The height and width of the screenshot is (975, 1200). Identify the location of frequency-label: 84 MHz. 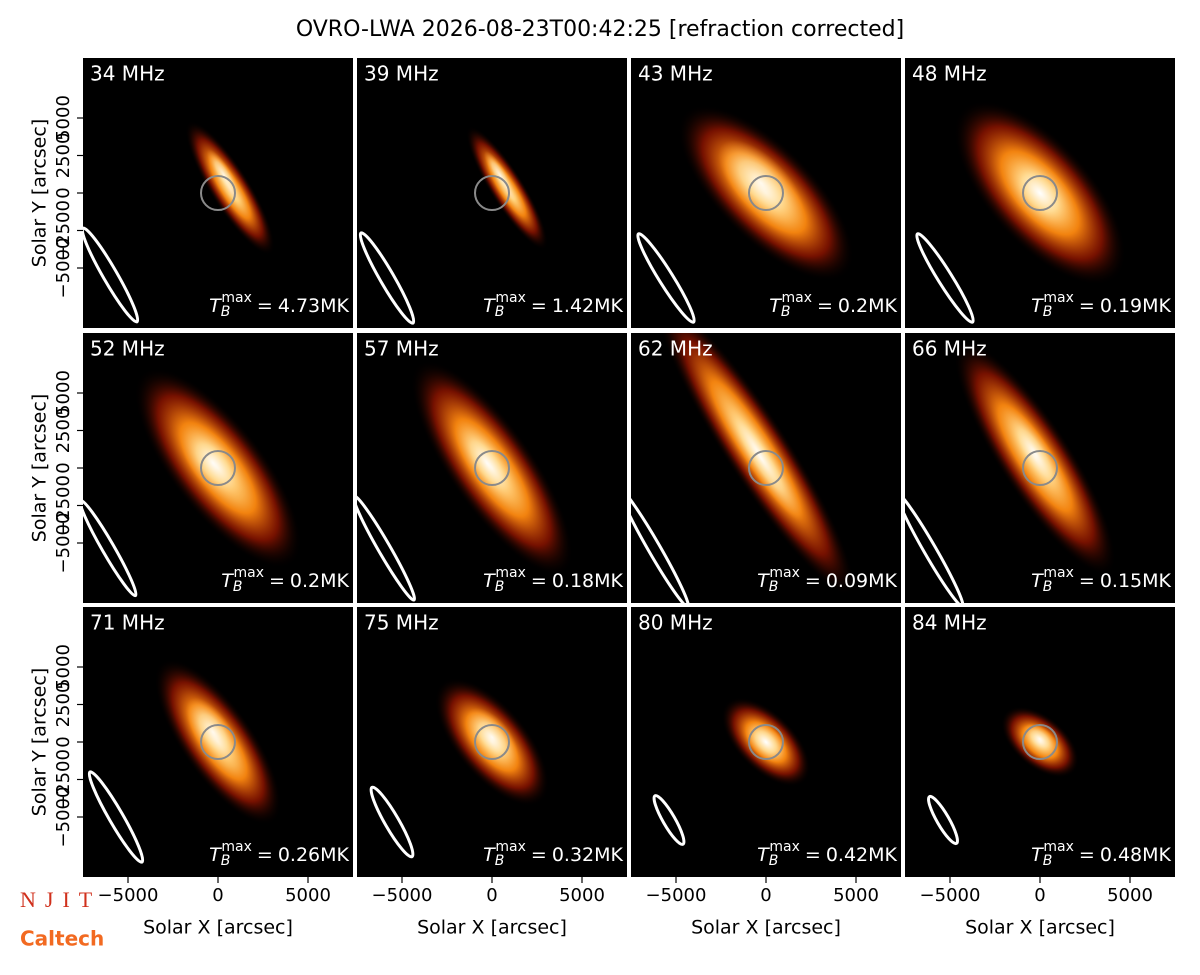
(949, 623).